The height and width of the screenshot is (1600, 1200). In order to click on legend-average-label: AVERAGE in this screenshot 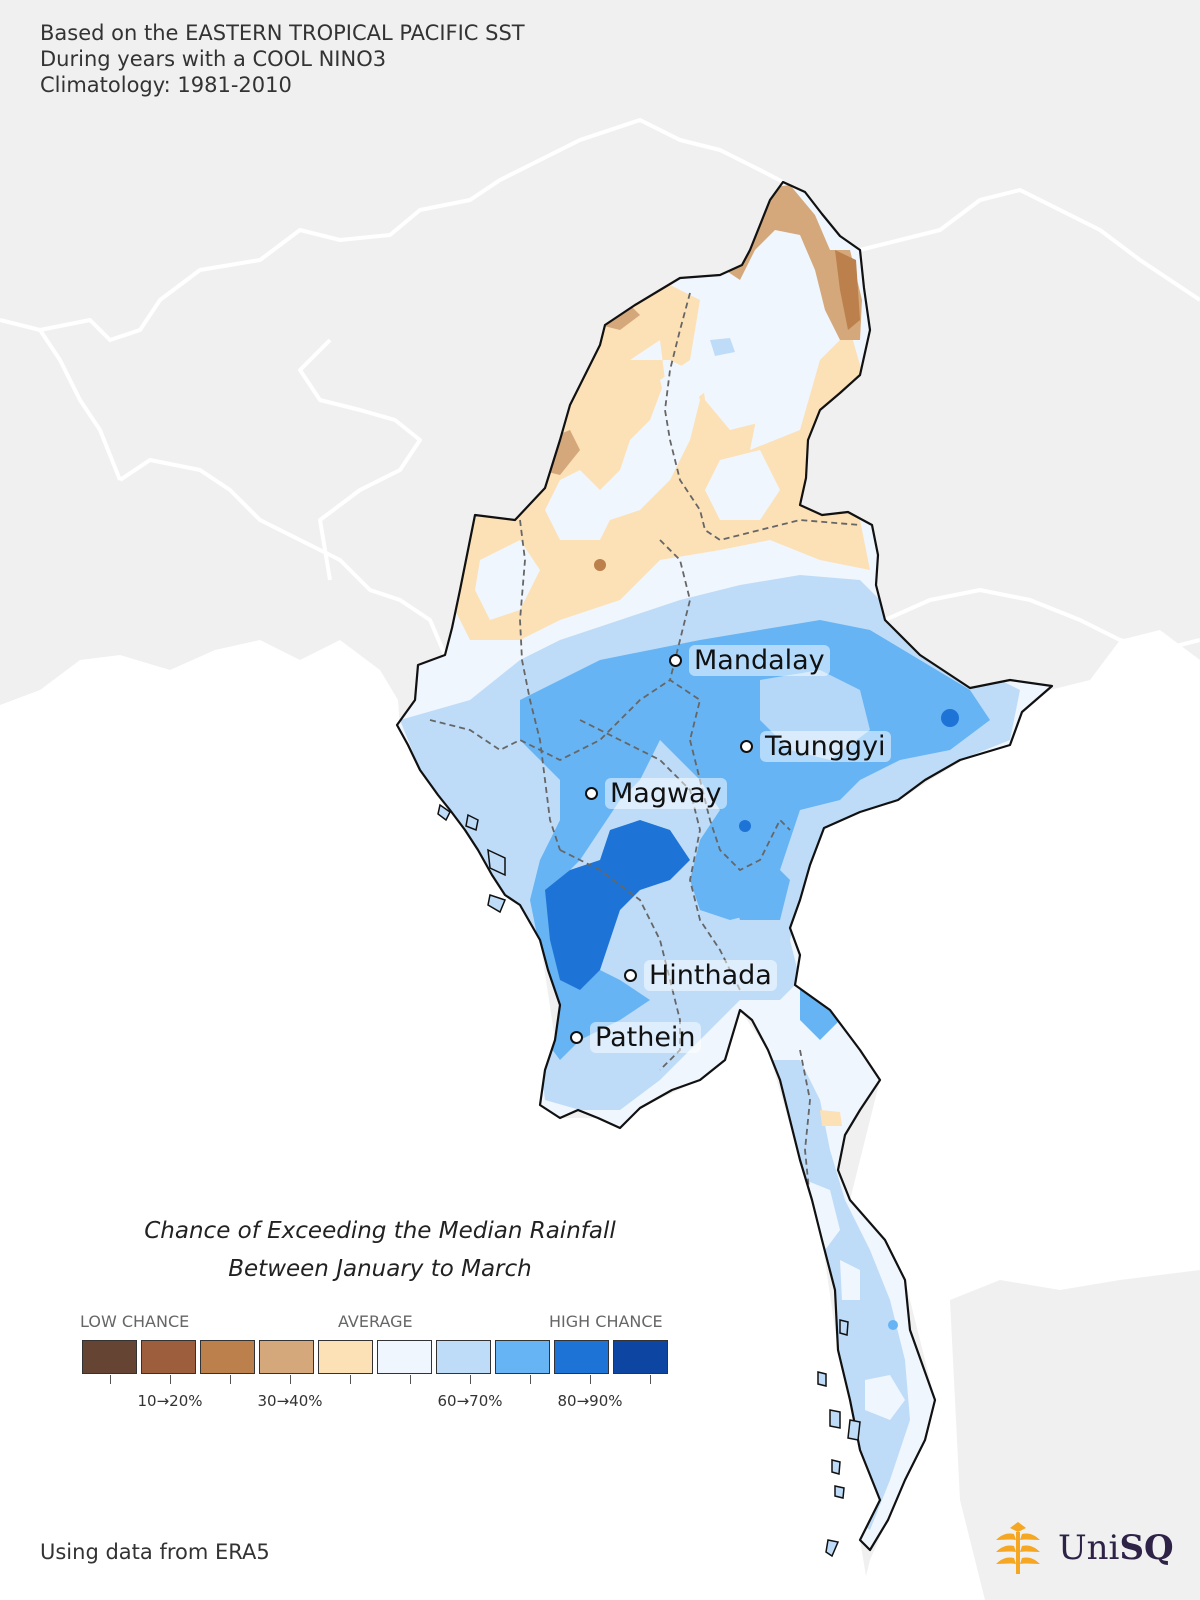, I will do `click(375, 1321)`.